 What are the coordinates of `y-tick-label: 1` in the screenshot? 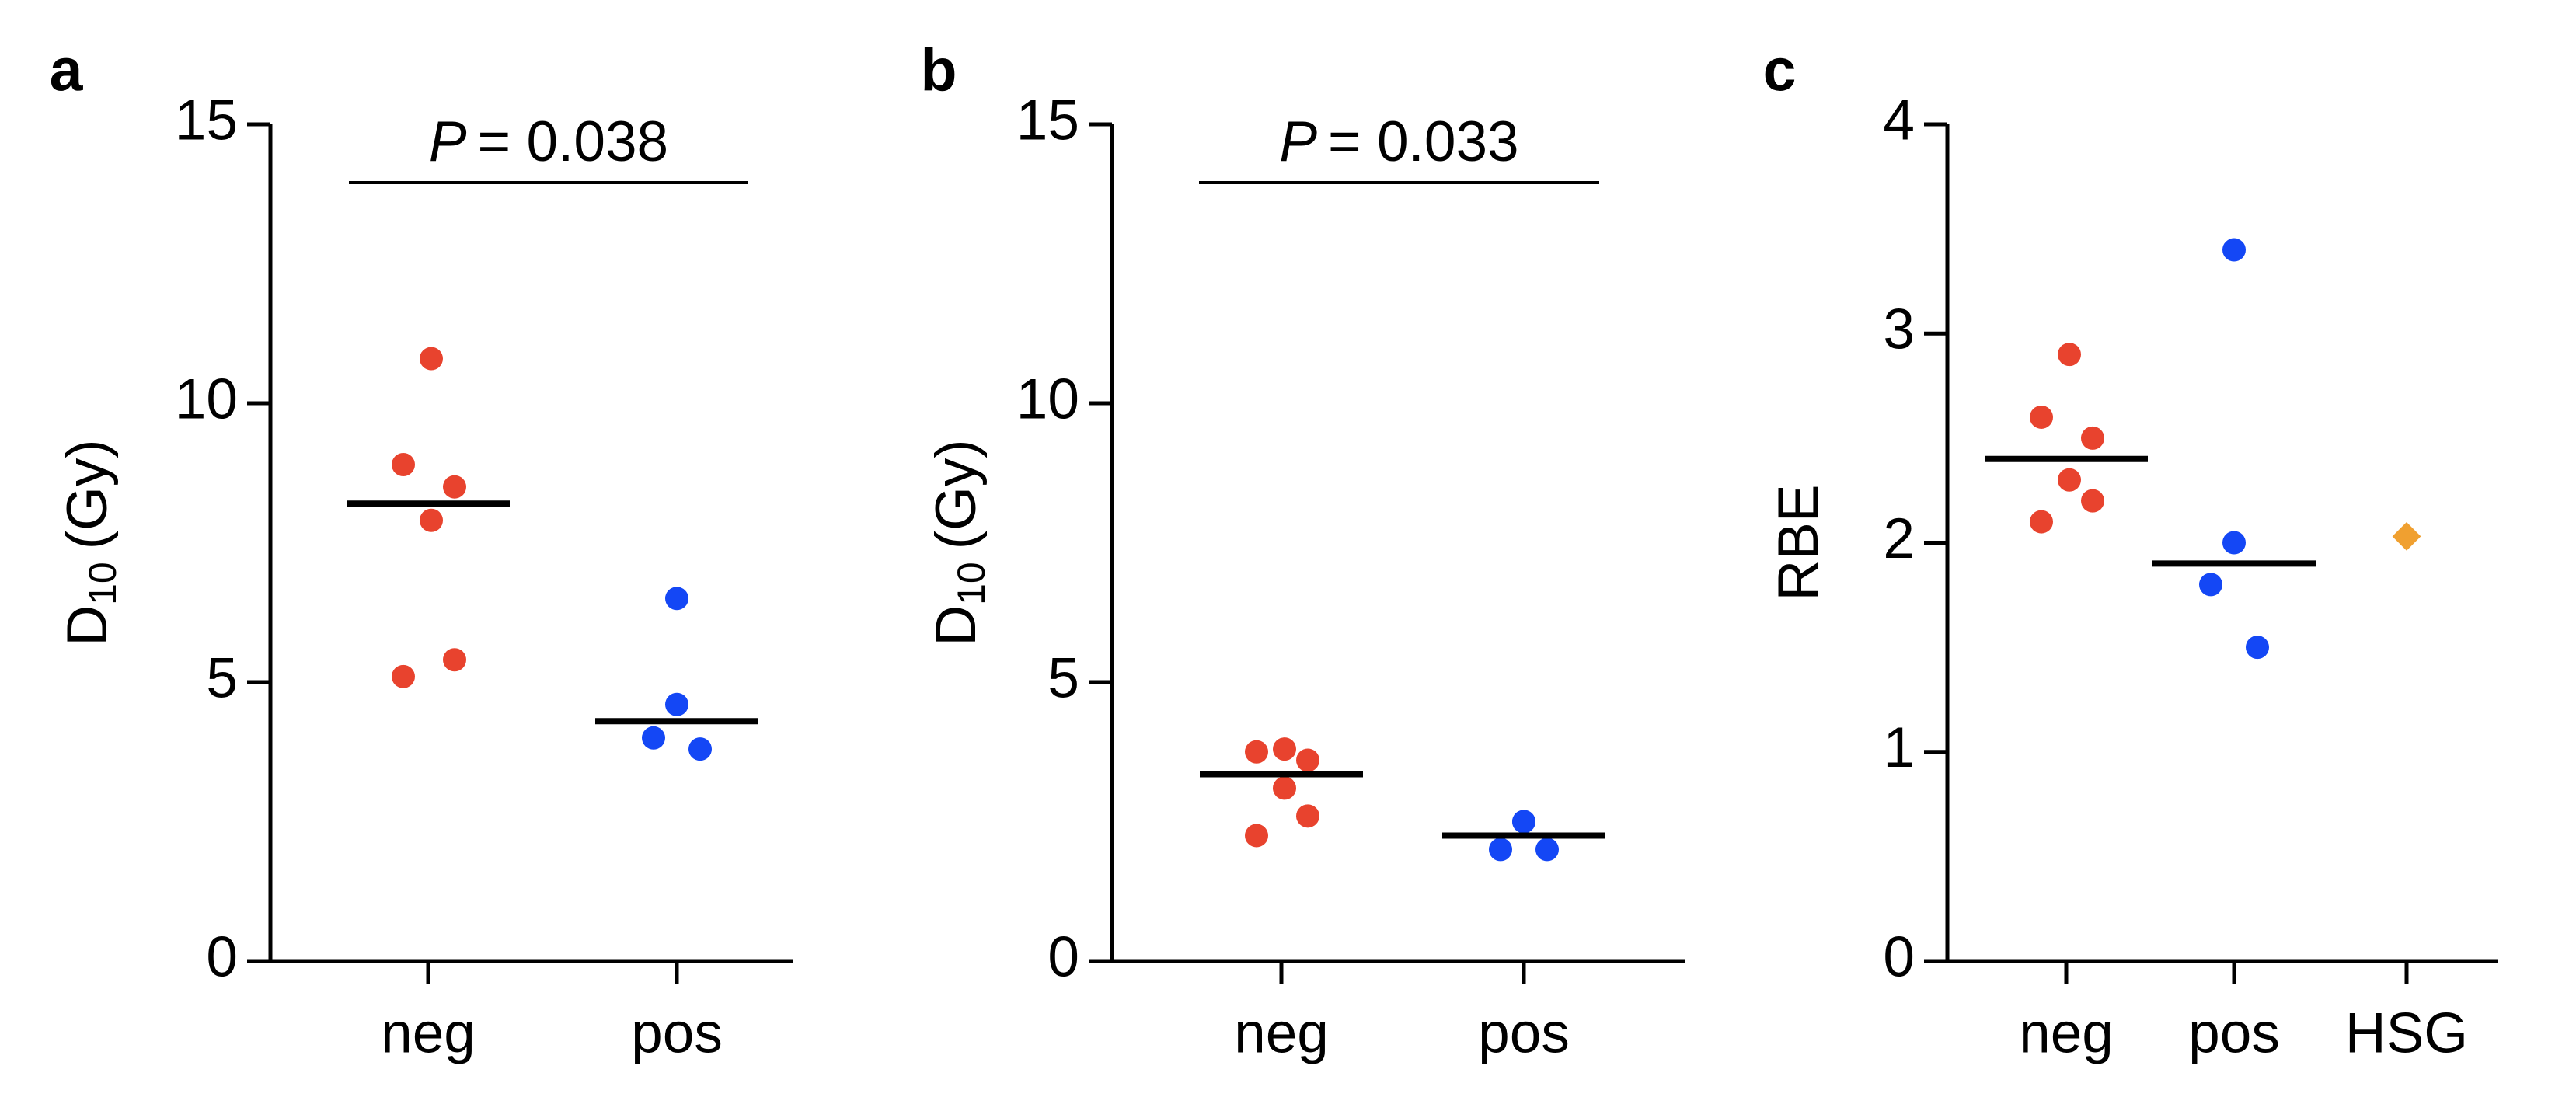 It's located at (1899, 747).